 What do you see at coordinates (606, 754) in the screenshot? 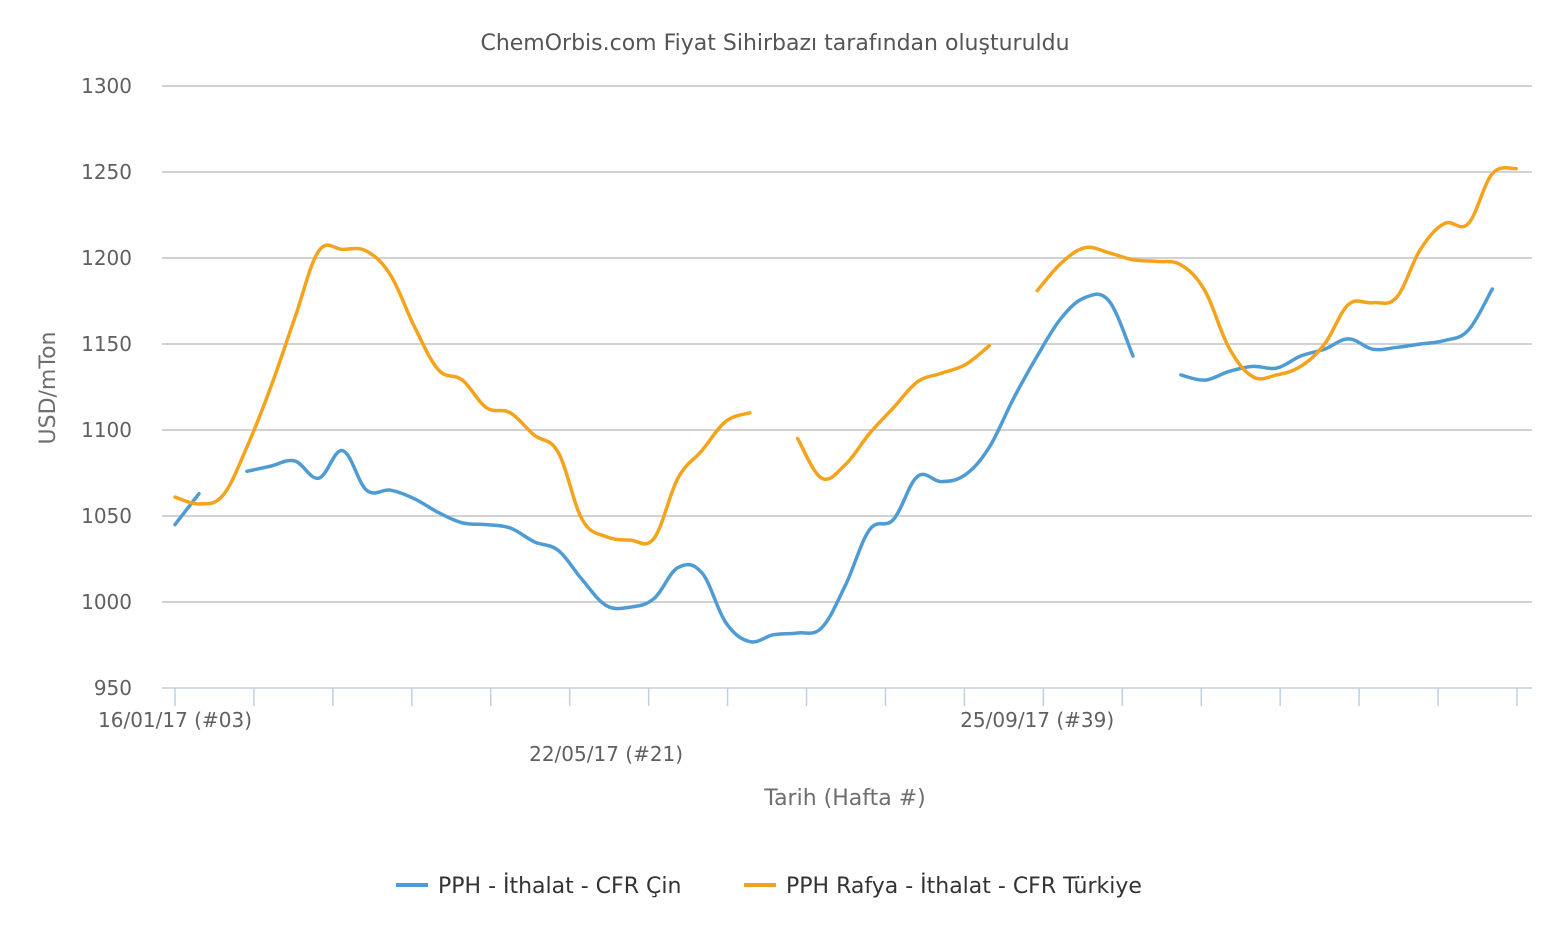
I see `x-tick-label: 22/05/17 (#21)` at bounding box center [606, 754].